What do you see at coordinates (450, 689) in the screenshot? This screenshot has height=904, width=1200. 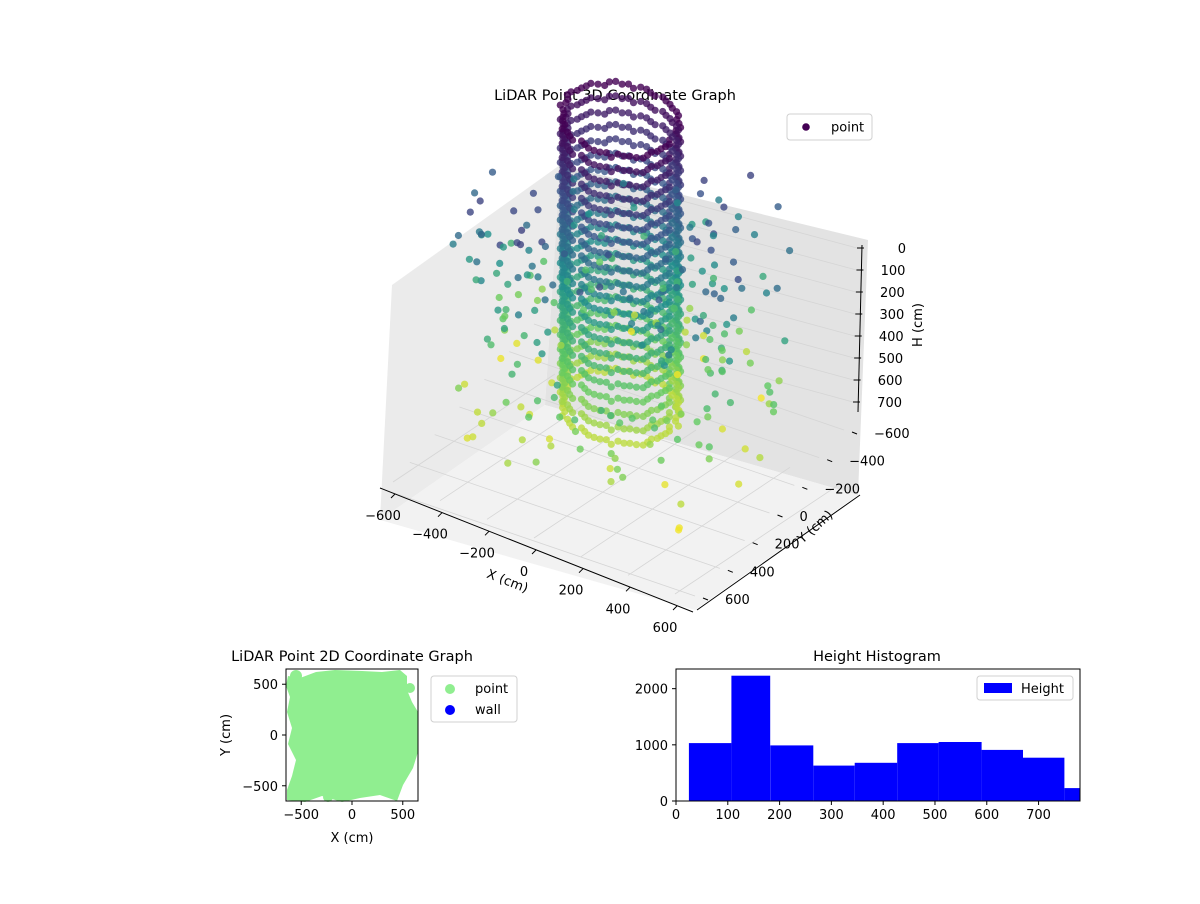 I see `legend-marker-point` at bounding box center [450, 689].